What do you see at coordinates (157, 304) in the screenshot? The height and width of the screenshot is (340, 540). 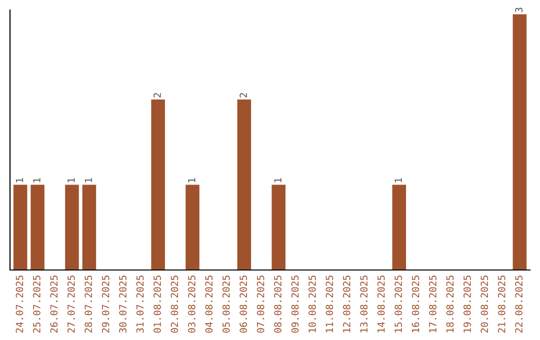 I see `x-tick-label: 01.08.2025` at bounding box center [157, 304].